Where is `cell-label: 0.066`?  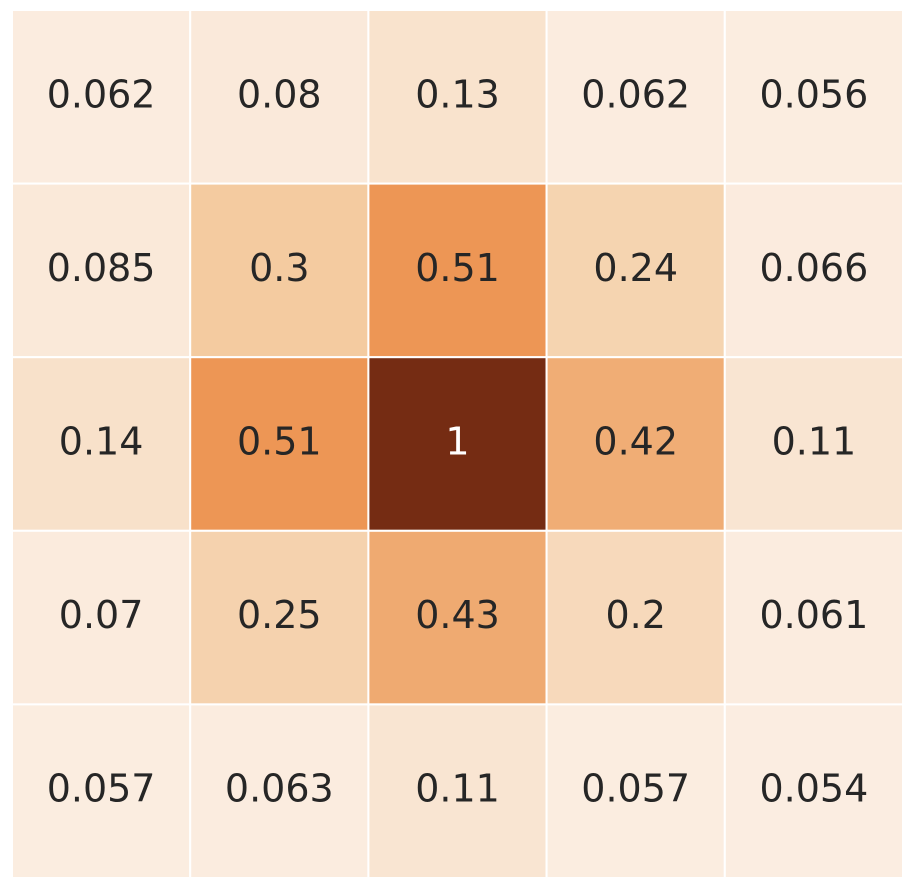
cell-label: 0.066 is located at coordinates (814, 268).